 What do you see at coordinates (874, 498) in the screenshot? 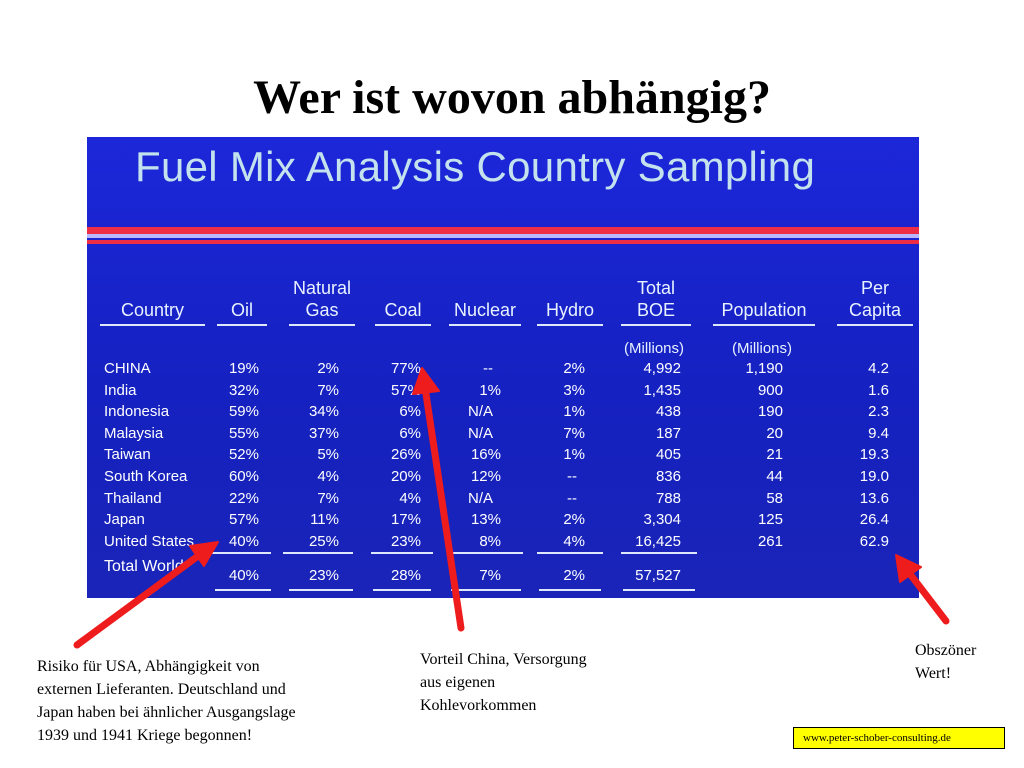
I see `cell-per-capita: 13.6` at bounding box center [874, 498].